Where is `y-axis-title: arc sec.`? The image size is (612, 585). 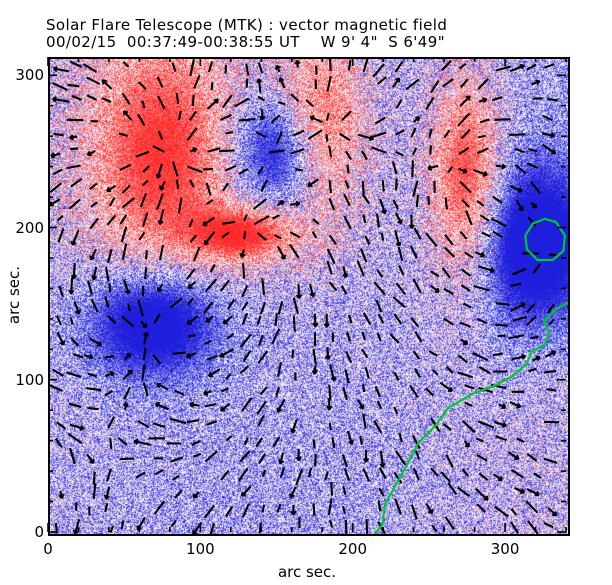 y-axis-title: arc sec. is located at coordinates (14, 295).